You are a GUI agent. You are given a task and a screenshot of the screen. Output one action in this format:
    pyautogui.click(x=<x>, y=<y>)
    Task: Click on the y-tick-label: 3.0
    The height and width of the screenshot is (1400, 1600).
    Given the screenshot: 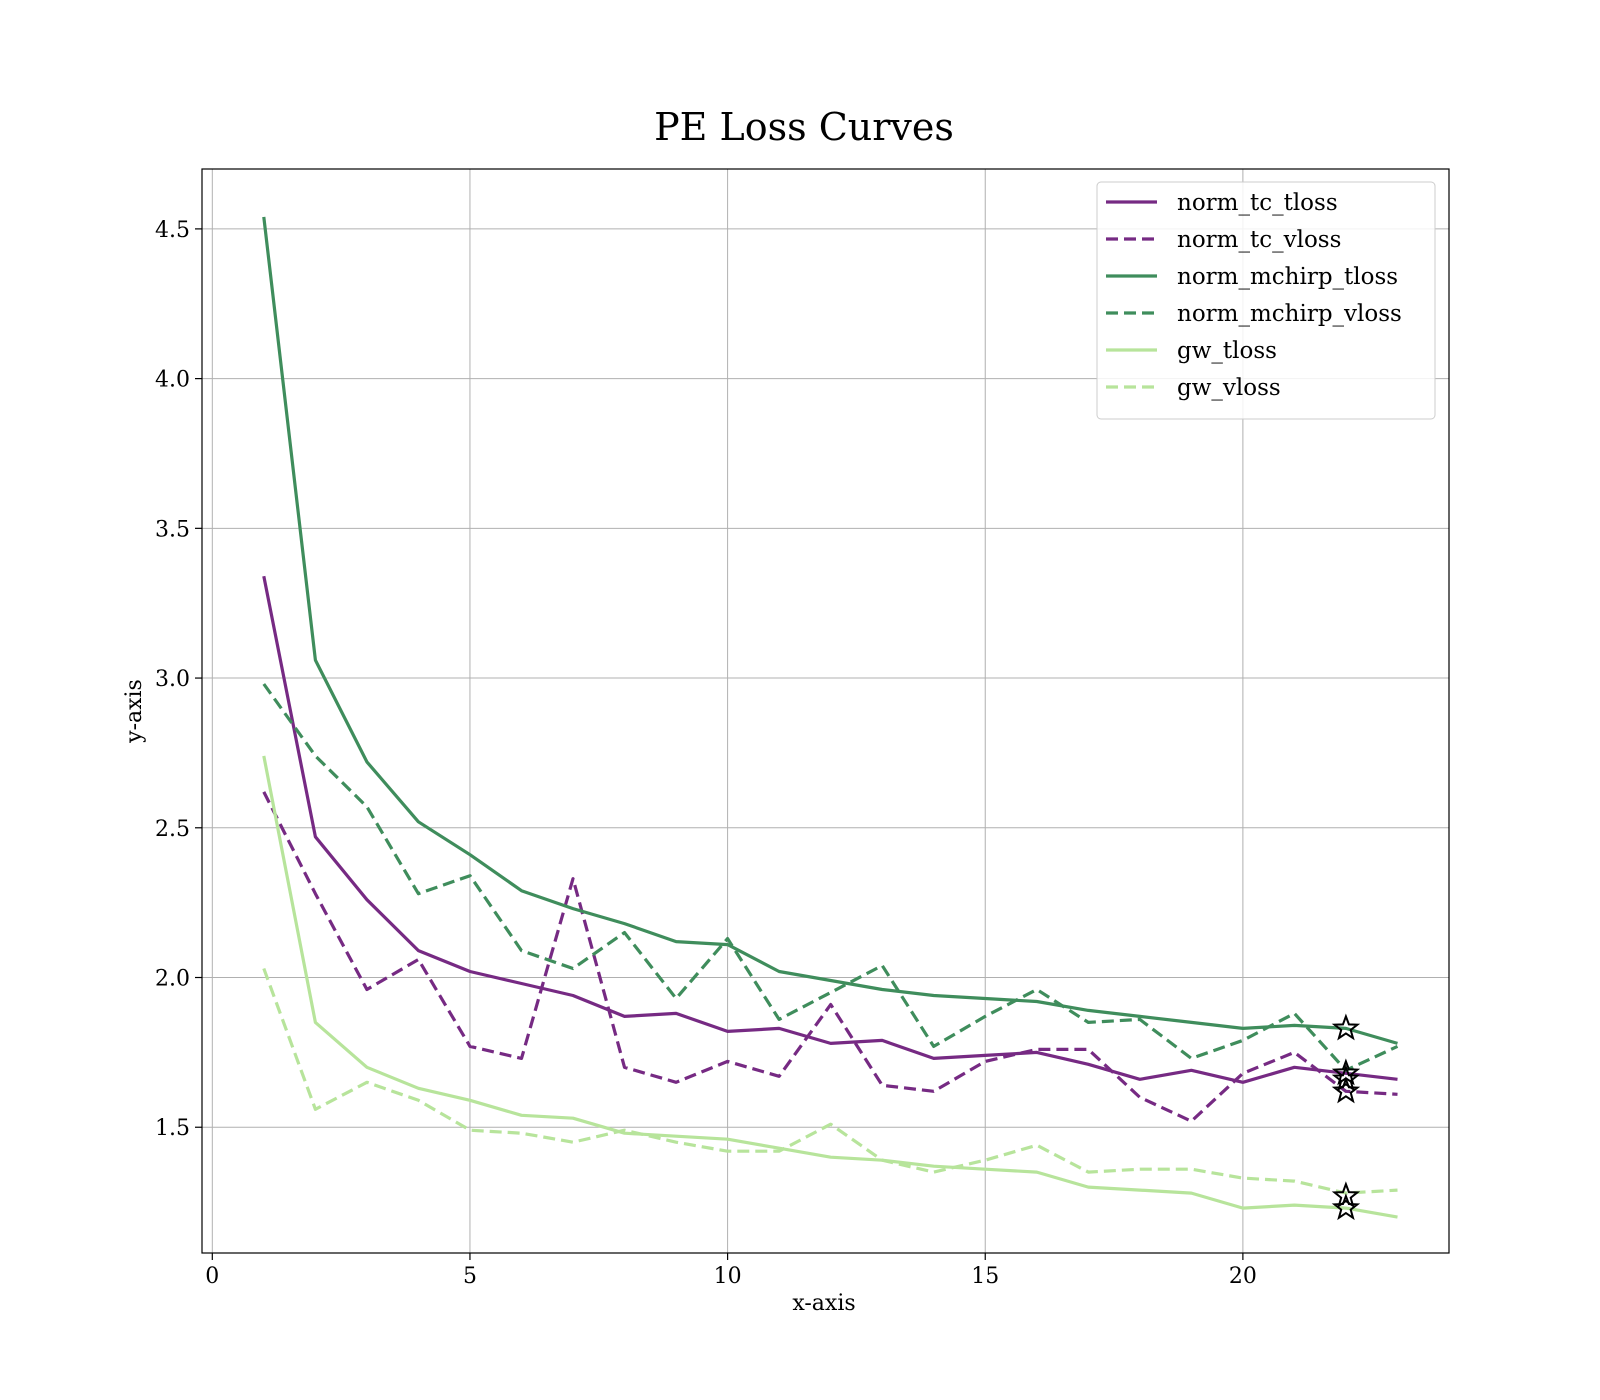 What is the action you would take?
    pyautogui.click(x=172, y=679)
    